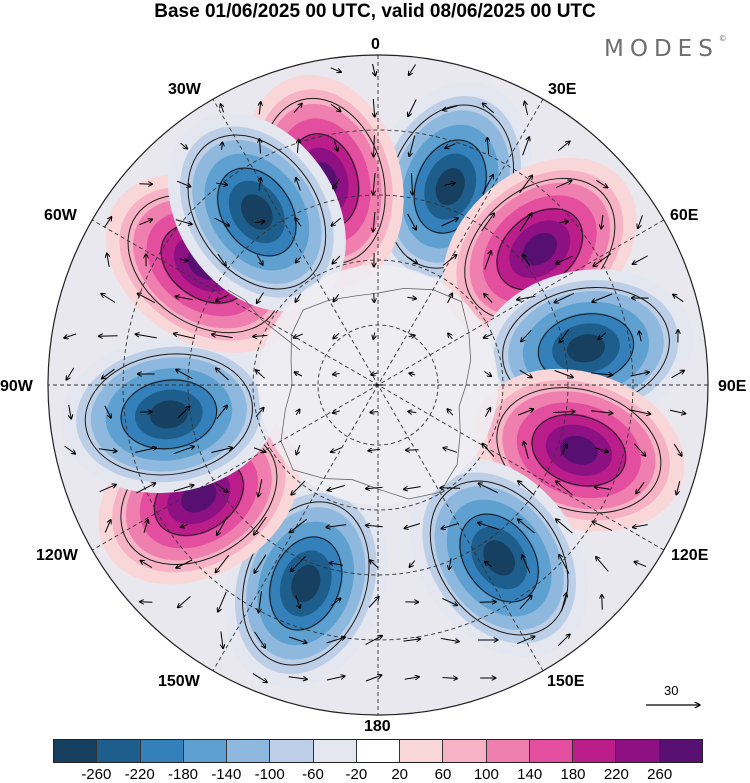  What do you see at coordinates (690, 555) in the screenshot?
I see `lon-label-120e: 120E` at bounding box center [690, 555].